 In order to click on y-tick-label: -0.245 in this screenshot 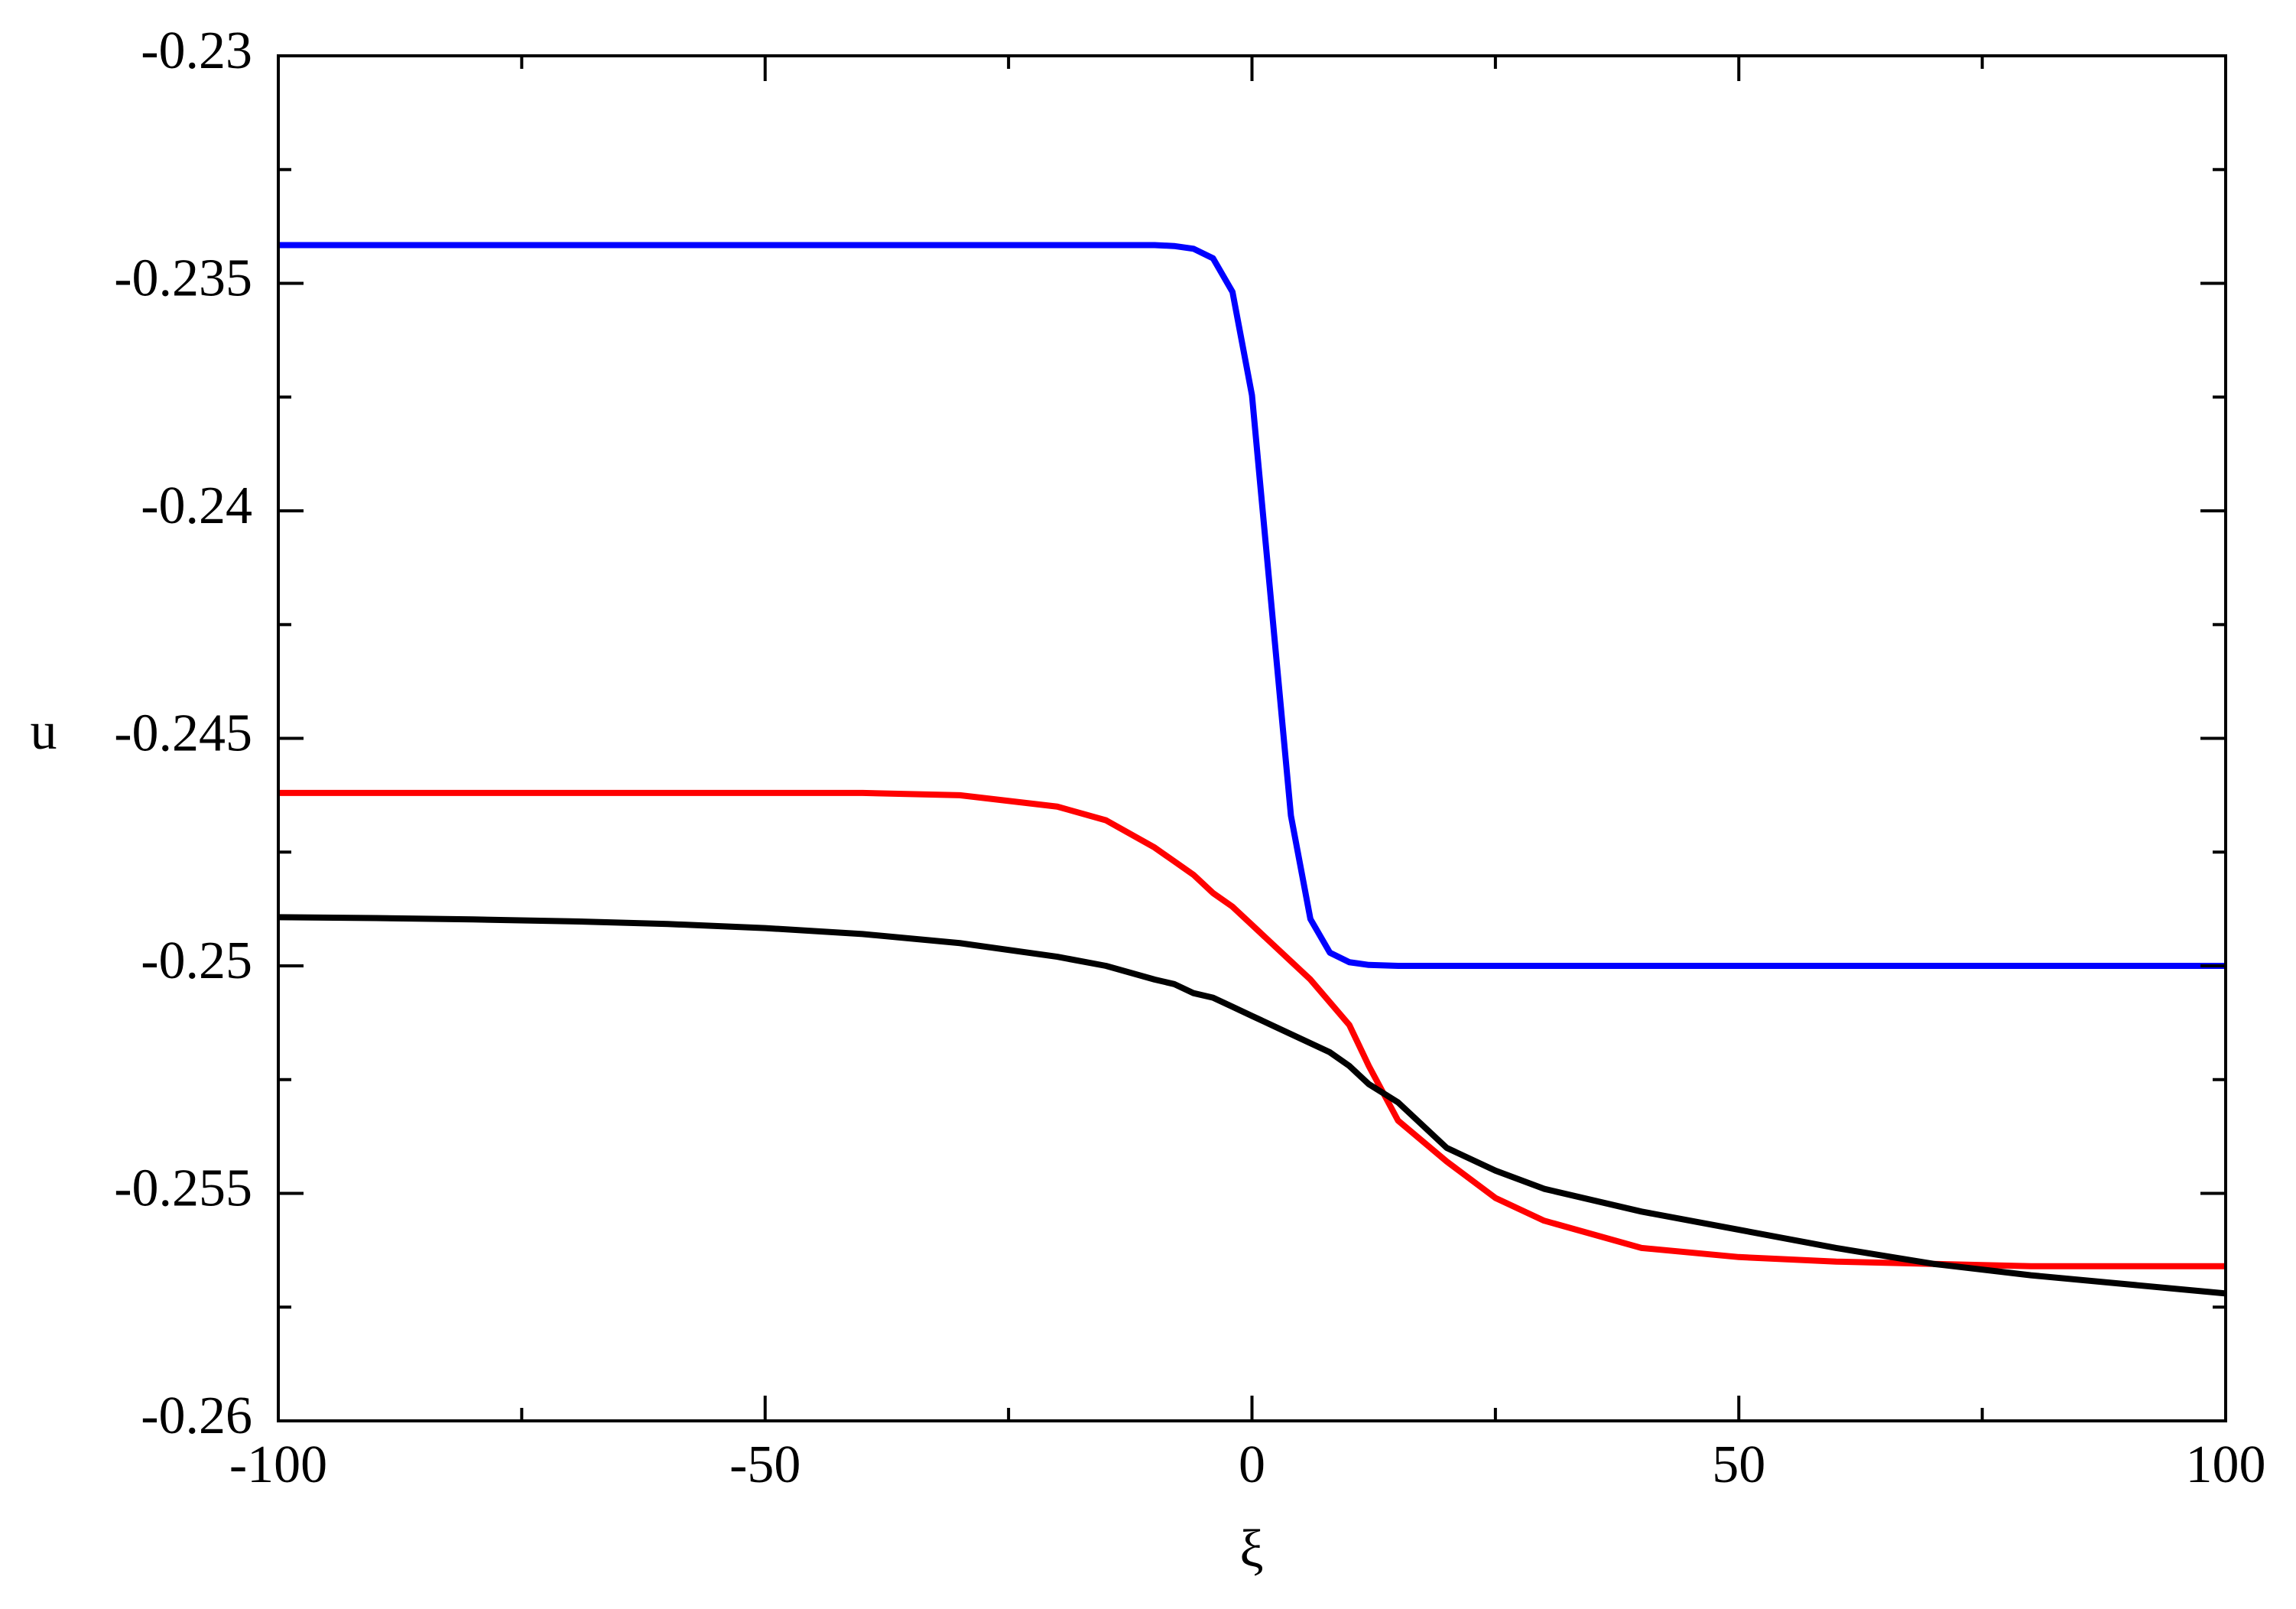, I will do `click(183, 733)`.